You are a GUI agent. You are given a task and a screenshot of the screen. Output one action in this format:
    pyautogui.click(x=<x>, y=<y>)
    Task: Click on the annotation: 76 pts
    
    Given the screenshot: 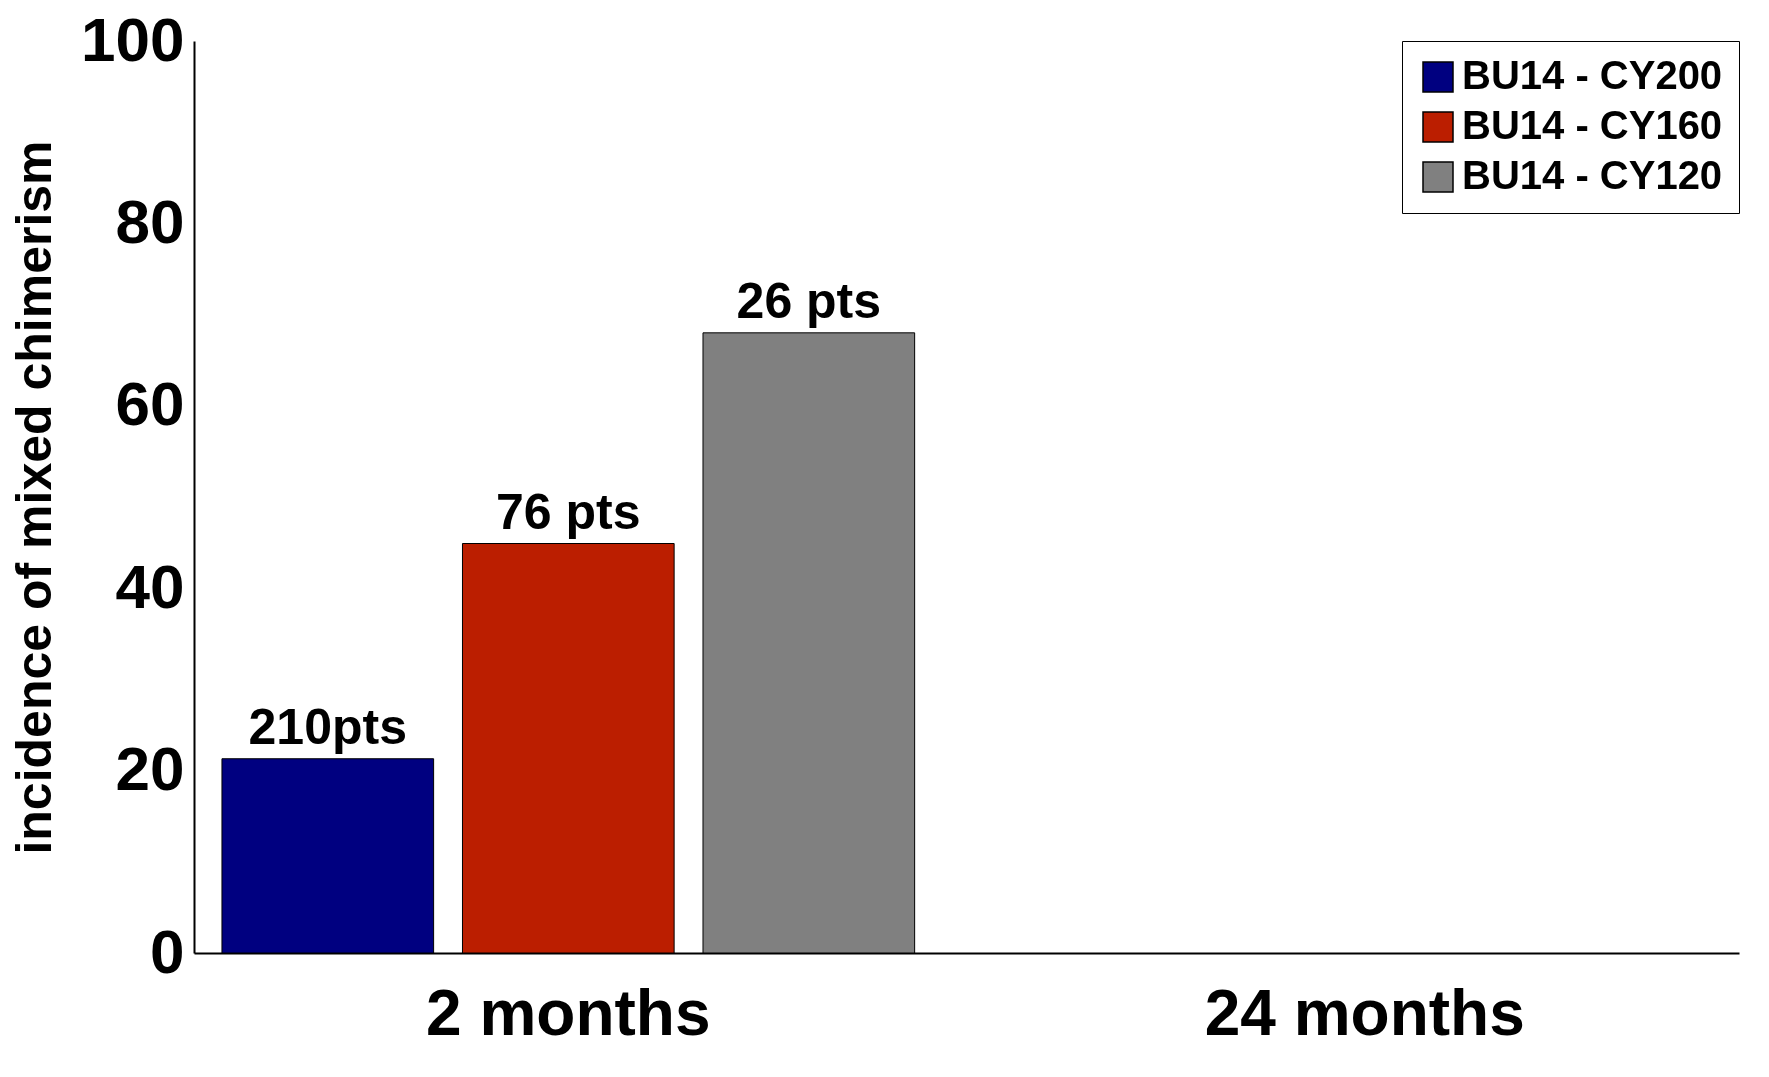 What is the action you would take?
    pyautogui.click(x=568, y=511)
    